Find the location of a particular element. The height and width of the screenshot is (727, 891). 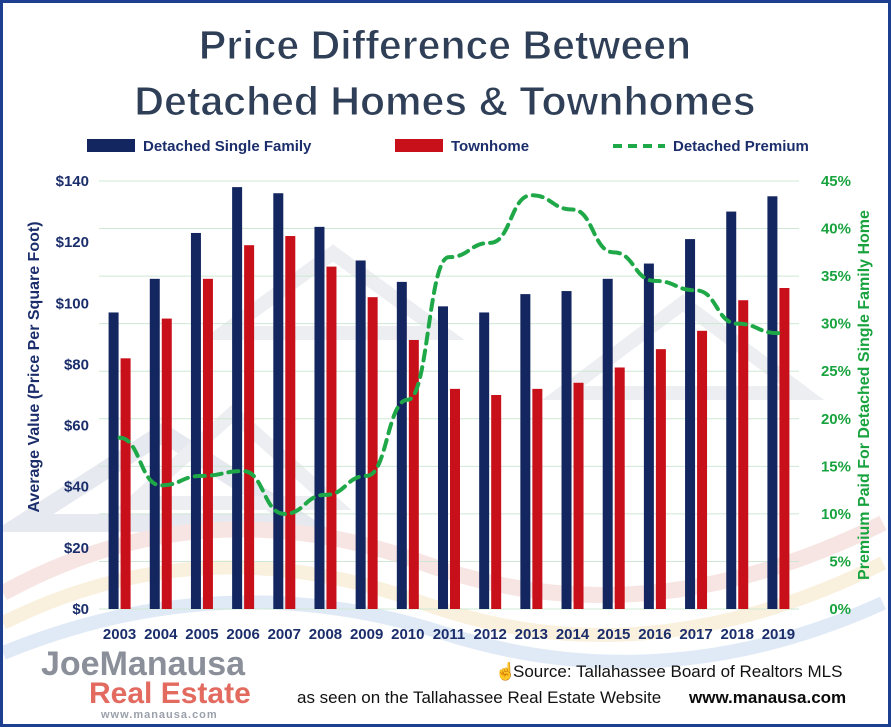

x-tick-label: 2019 is located at coordinates (778, 634).